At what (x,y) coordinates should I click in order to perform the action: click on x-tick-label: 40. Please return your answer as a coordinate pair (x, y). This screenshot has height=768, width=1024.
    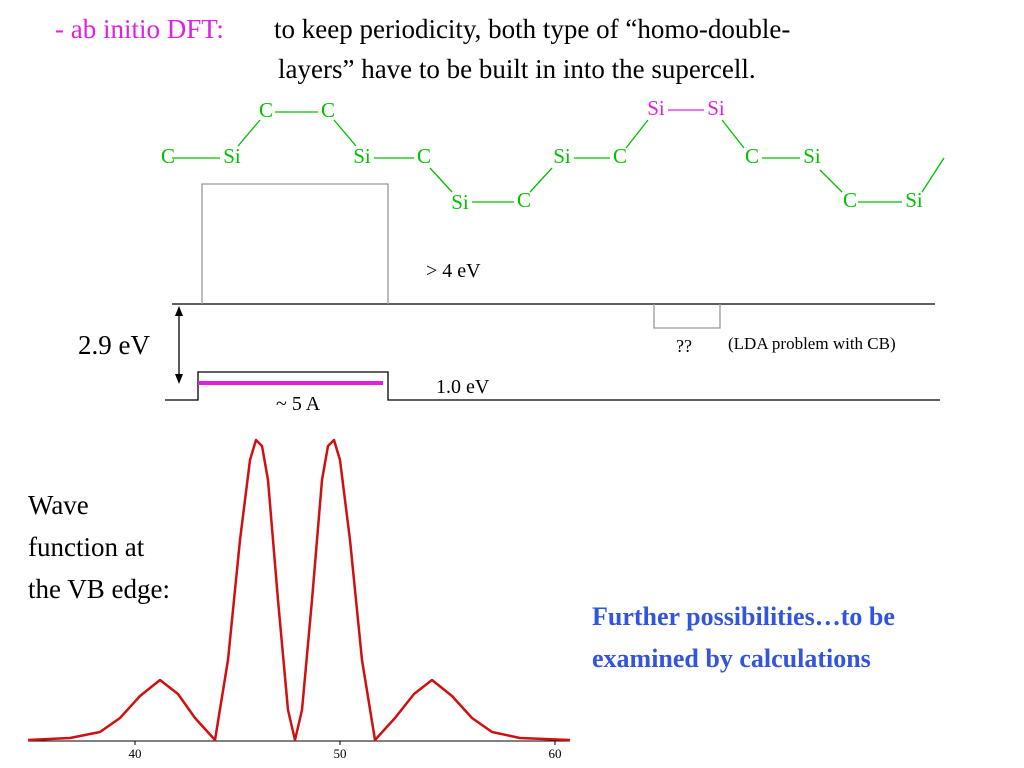
    Looking at the image, I should click on (135, 753).